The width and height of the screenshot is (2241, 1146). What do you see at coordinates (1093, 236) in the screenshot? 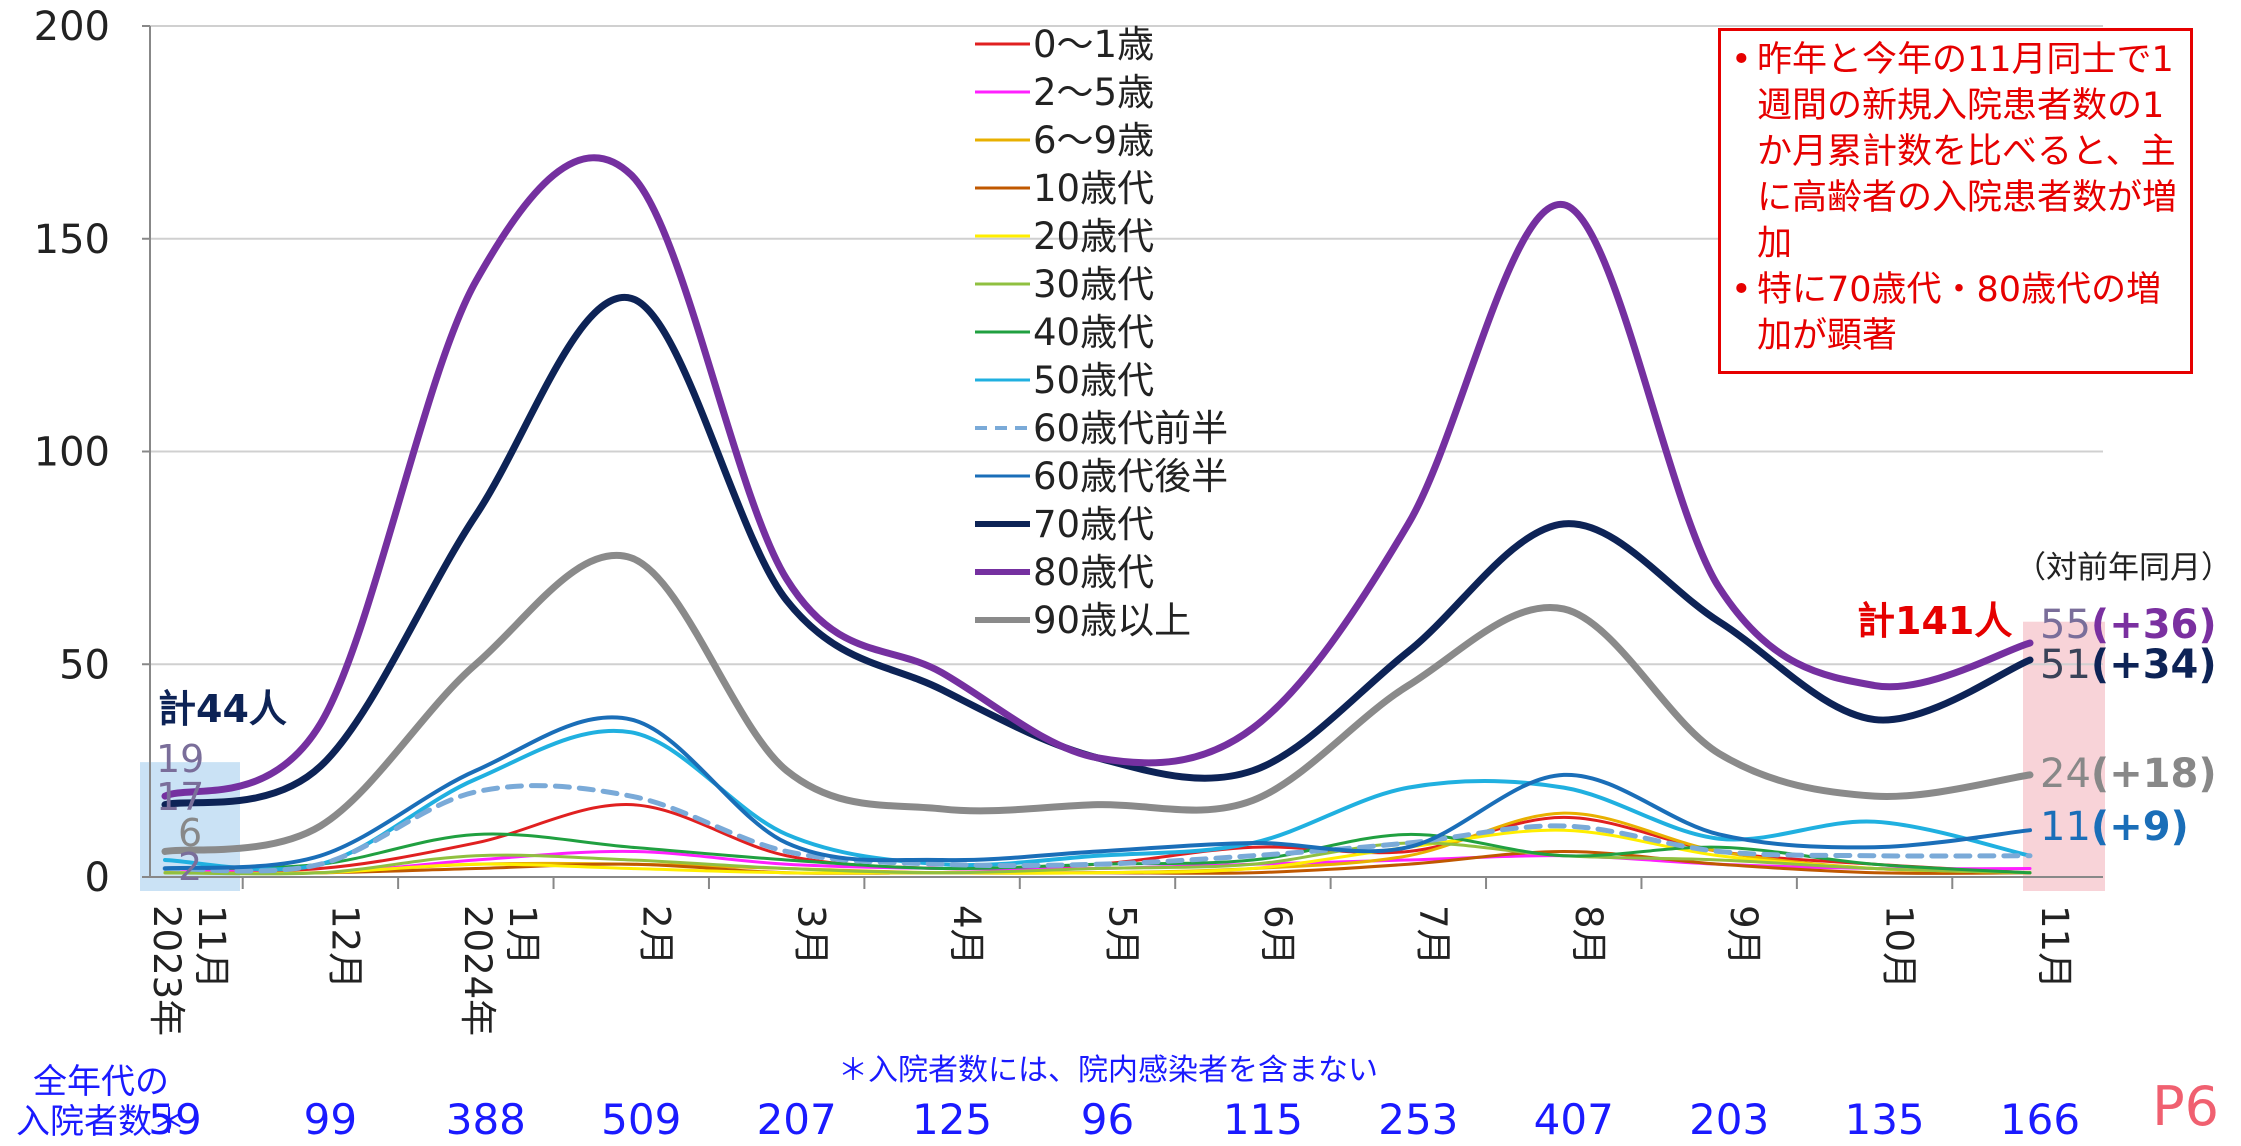
I see `legend-label: 20歳代` at bounding box center [1093, 236].